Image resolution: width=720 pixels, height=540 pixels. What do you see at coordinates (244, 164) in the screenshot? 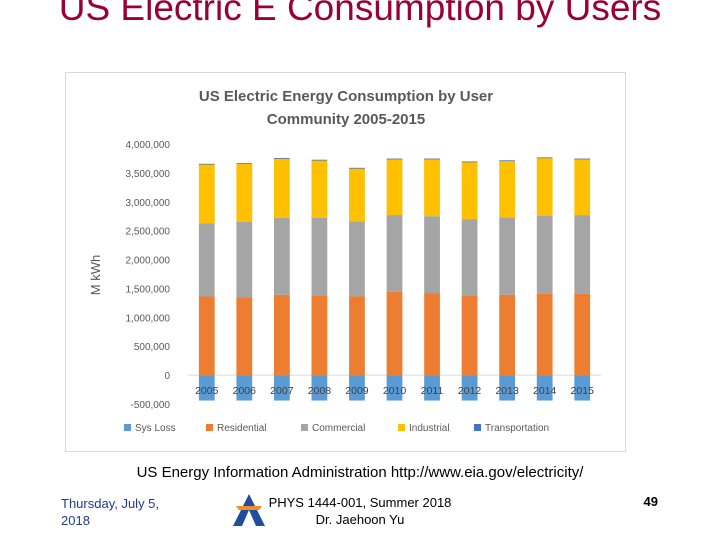
I see `bar-transportation-2006` at bounding box center [244, 164].